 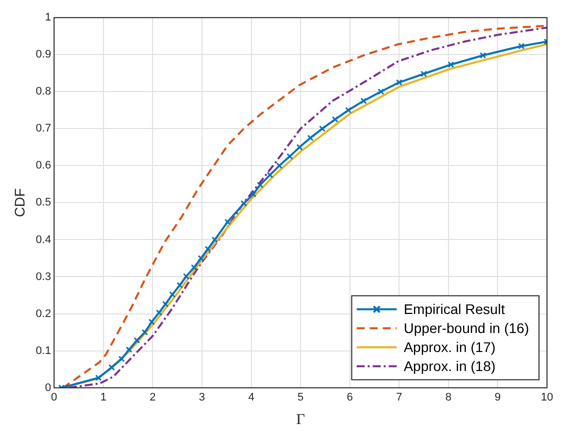 What do you see at coordinates (44, 54) in the screenshot?
I see `y-tick-label: 0.9` at bounding box center [44, 54].